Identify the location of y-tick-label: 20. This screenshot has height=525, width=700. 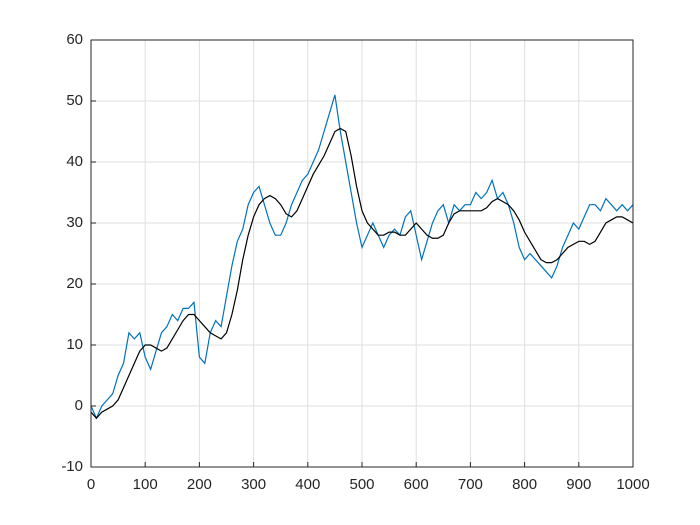
(74, 283).